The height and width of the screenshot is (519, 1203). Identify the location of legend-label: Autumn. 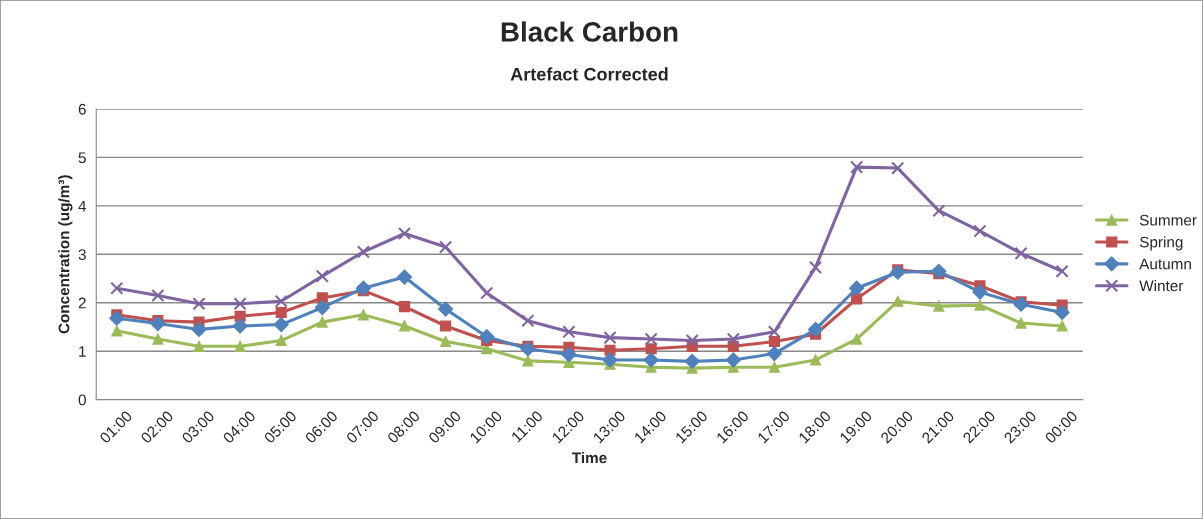
(1165, 264).